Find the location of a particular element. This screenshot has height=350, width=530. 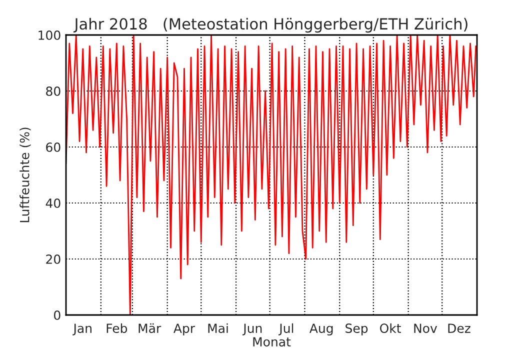

x-tick-label: Apr is located at coordinates (185, 330).